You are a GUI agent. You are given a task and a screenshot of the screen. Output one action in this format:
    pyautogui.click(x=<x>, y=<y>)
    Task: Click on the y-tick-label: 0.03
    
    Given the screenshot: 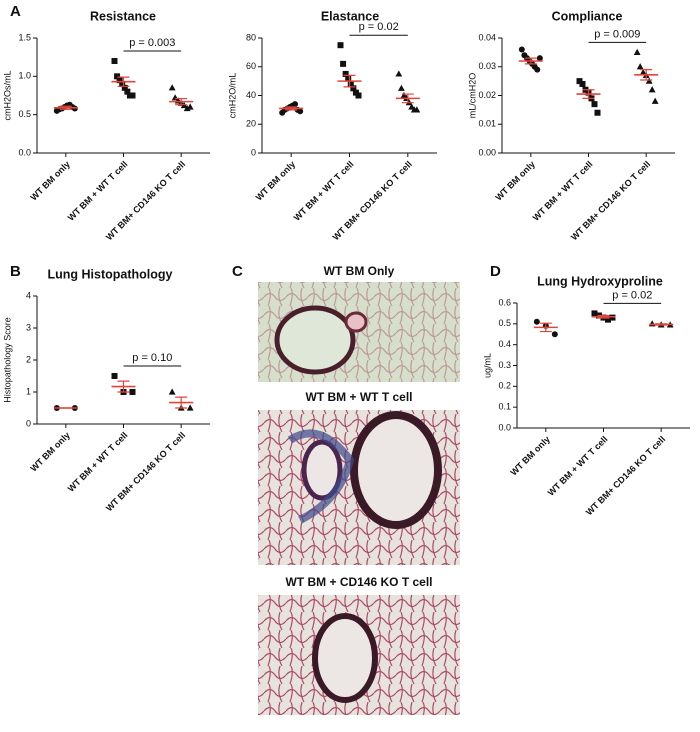 What is the action you would take?
    pyautogui.click(x=487, y=66)
    